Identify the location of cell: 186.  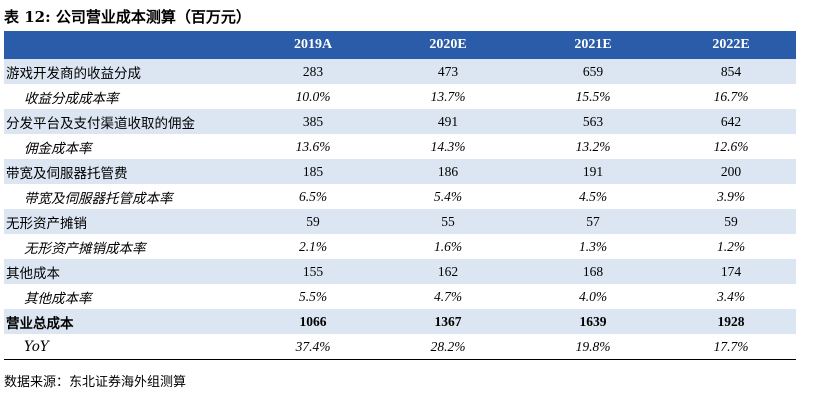
(448, 171).